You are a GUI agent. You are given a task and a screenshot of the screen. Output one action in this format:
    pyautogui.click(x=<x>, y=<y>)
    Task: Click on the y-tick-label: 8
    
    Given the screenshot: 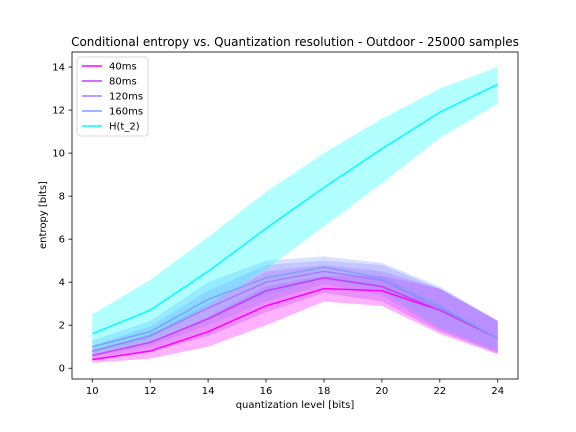 What is the action you would take?
    pyautogui.click(x=62, y=197)
    